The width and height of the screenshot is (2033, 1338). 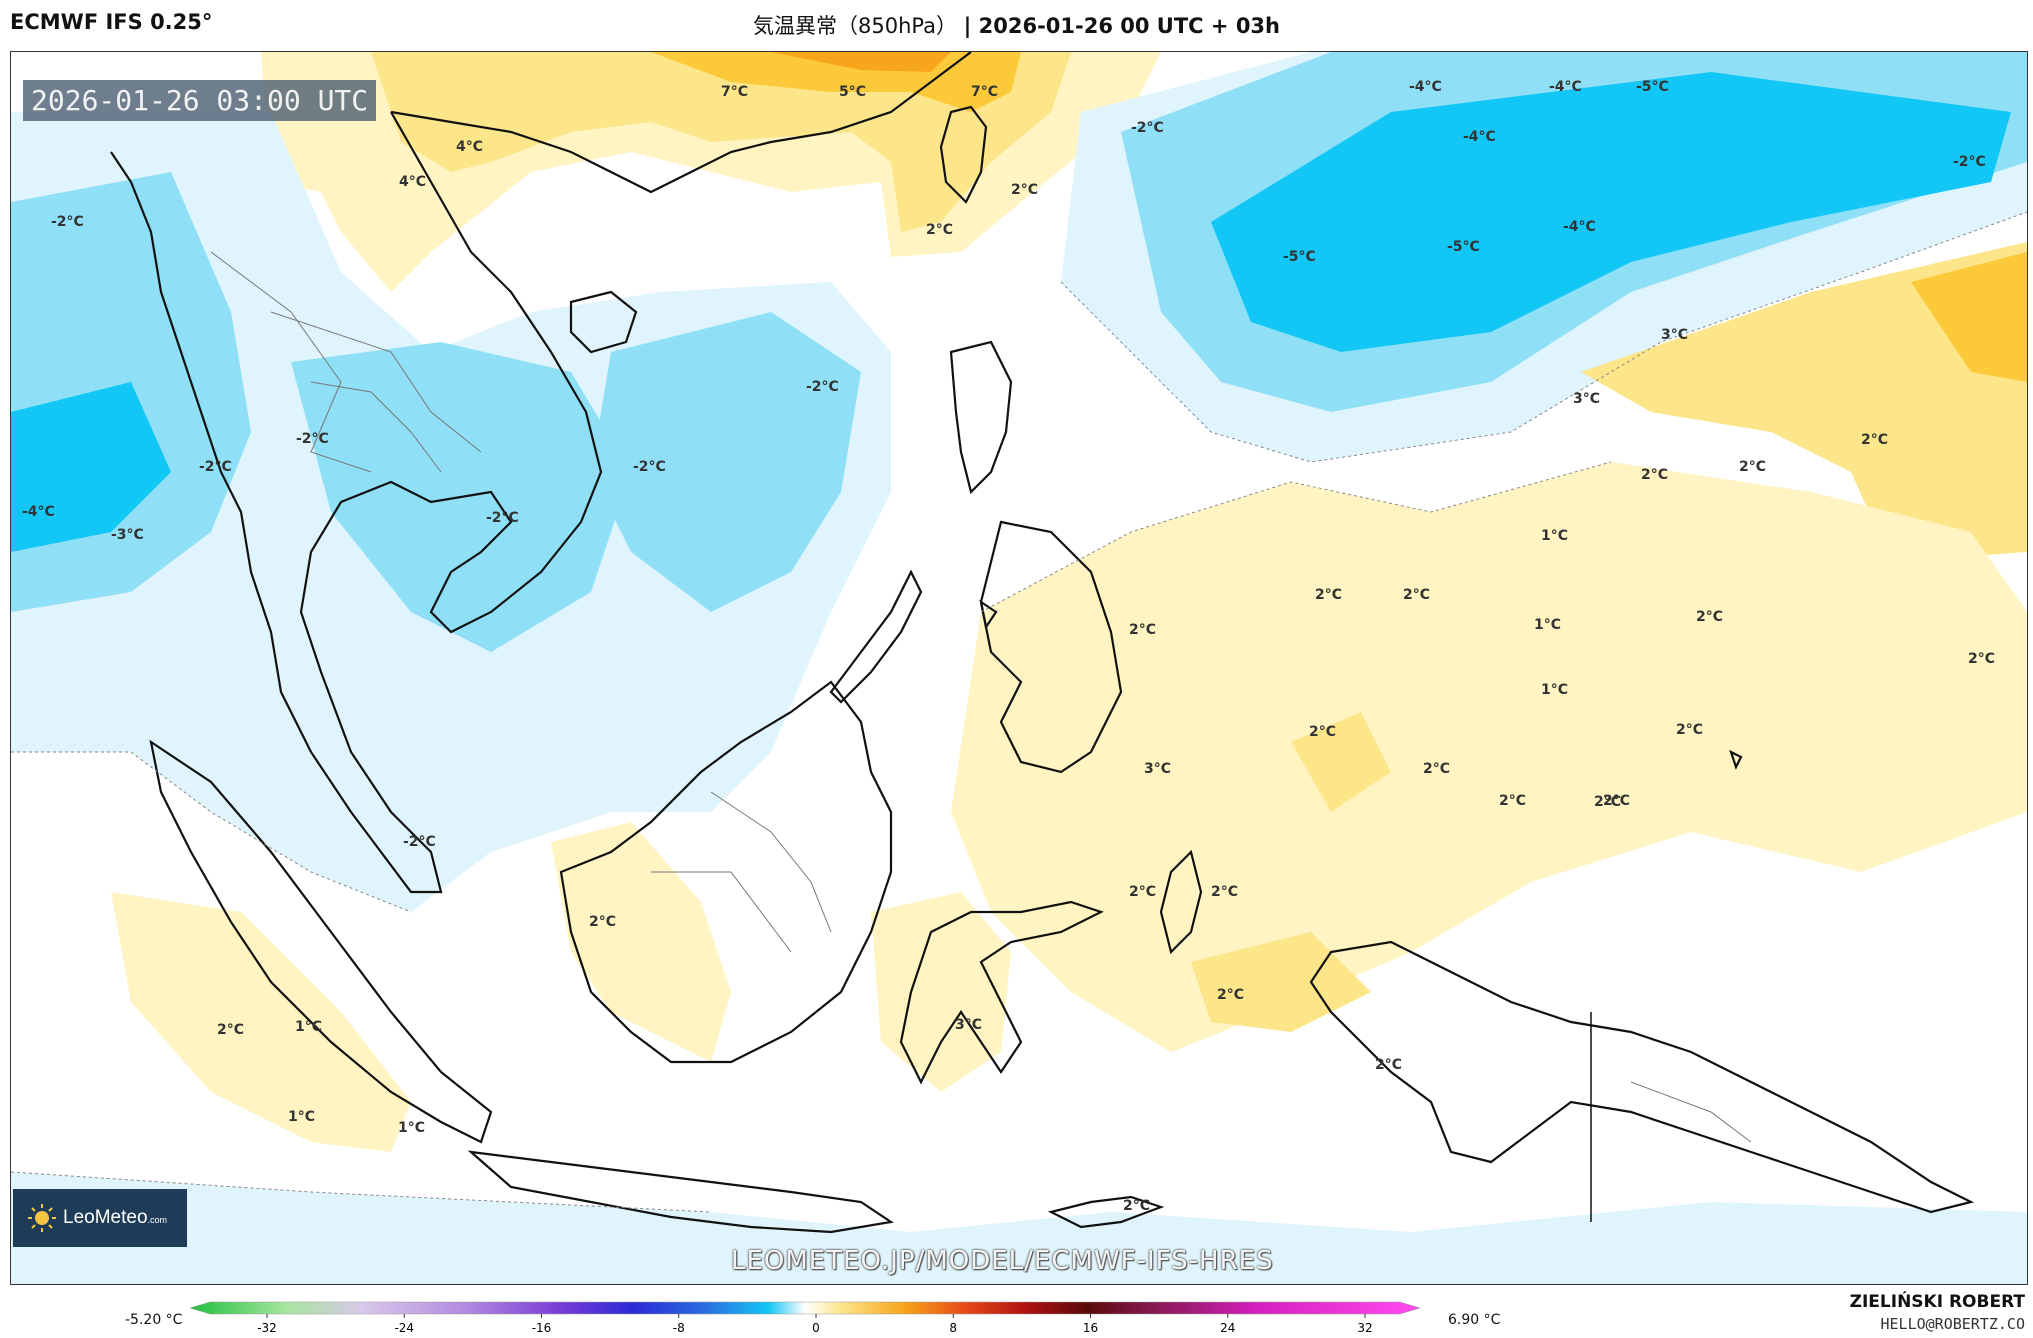 I want to click on author-name: ZIELIŃSKI ROBERT, so click(x=1937, y=1302).